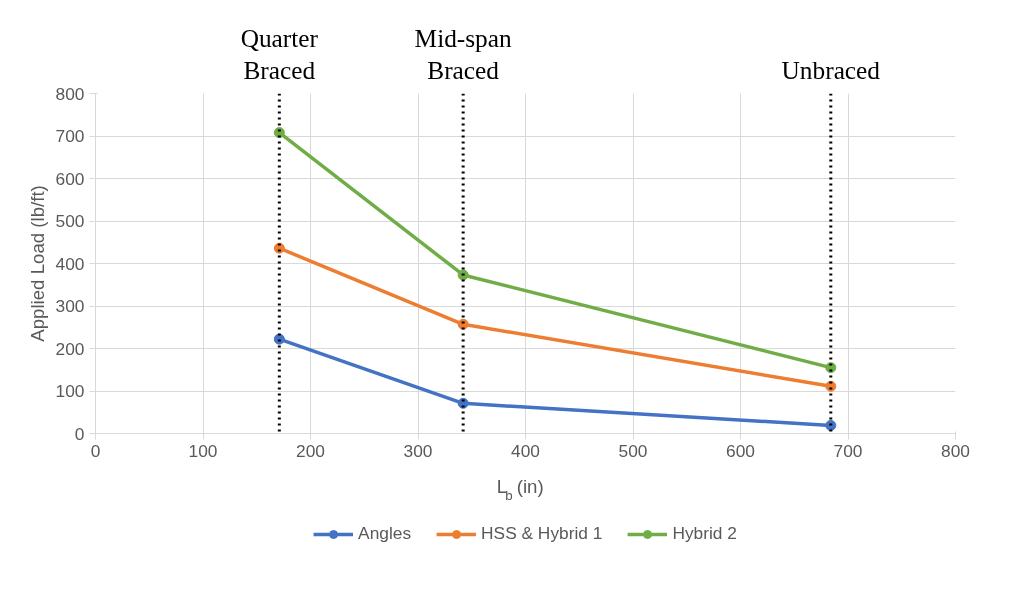  Describe the element at coordinates (418, 450) in the screenshot. I see `x-tick-label: 300` at that location.